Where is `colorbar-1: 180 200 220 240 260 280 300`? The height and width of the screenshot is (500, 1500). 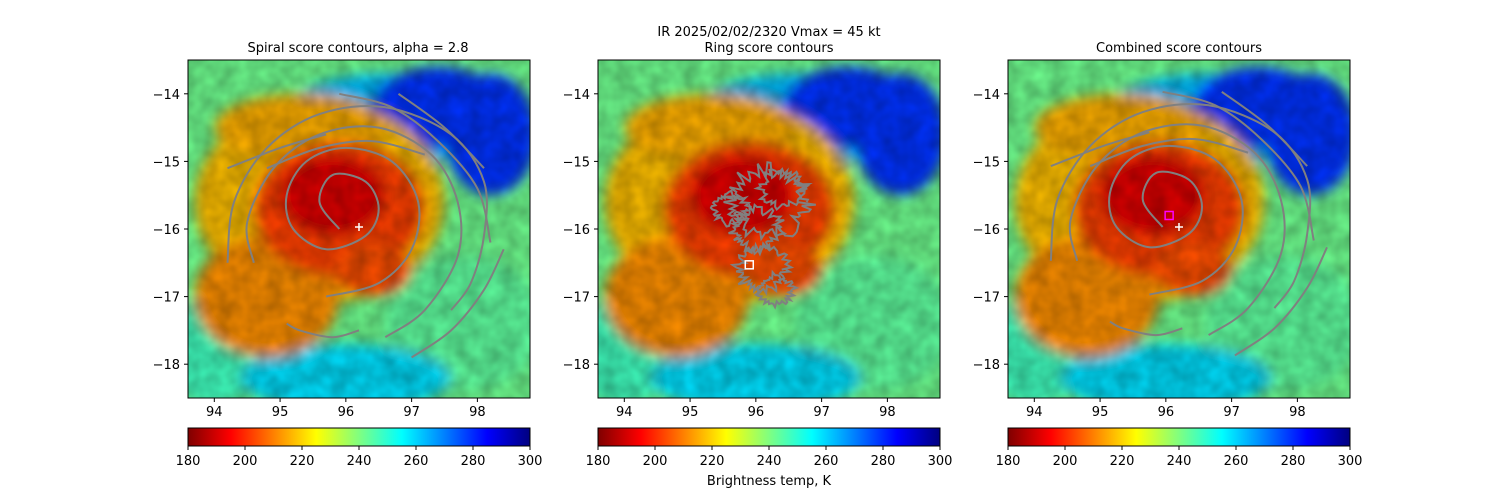 colorbar-1: 180 200 220 240 260 280 300 is located at coordinates (359, 448).